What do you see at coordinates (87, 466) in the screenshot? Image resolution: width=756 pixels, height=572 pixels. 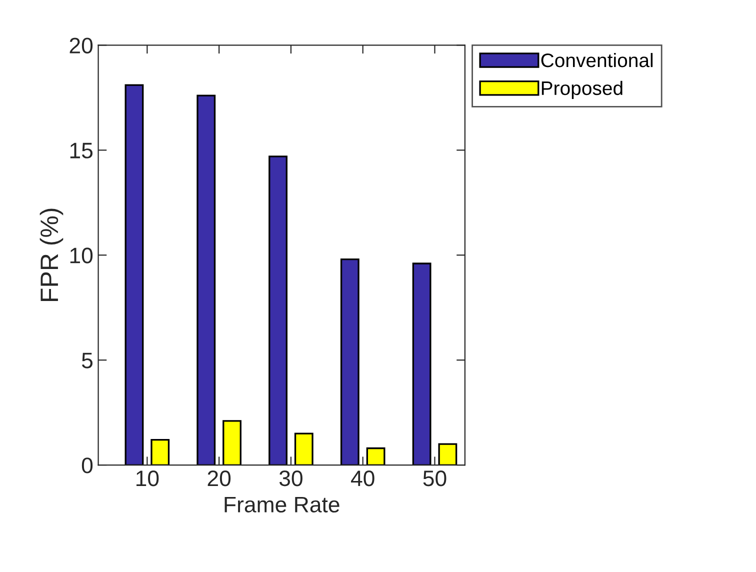 I see `y-tick-label: 0` at bounding box center [87, 466].